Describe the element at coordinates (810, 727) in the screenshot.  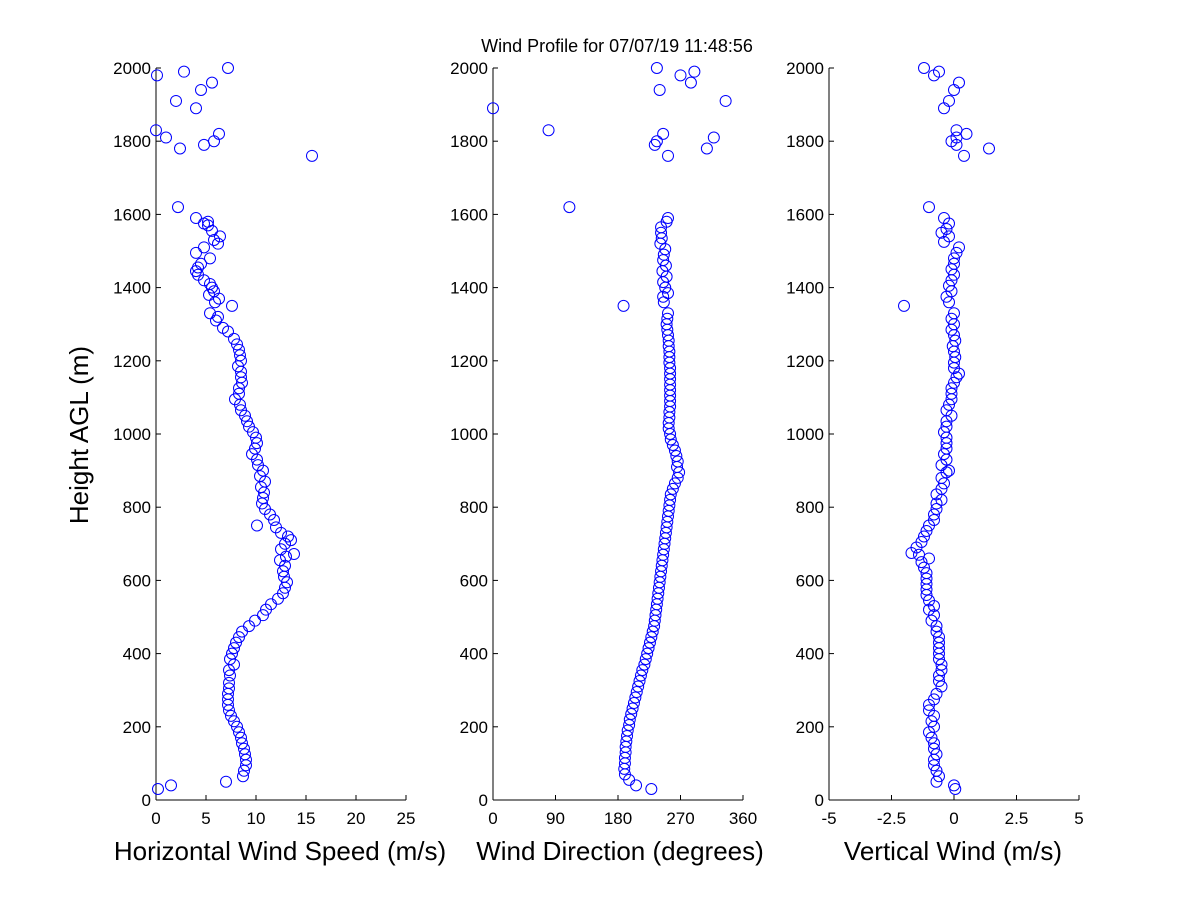
I see `vertical-y-tick-label: 200` at that location.